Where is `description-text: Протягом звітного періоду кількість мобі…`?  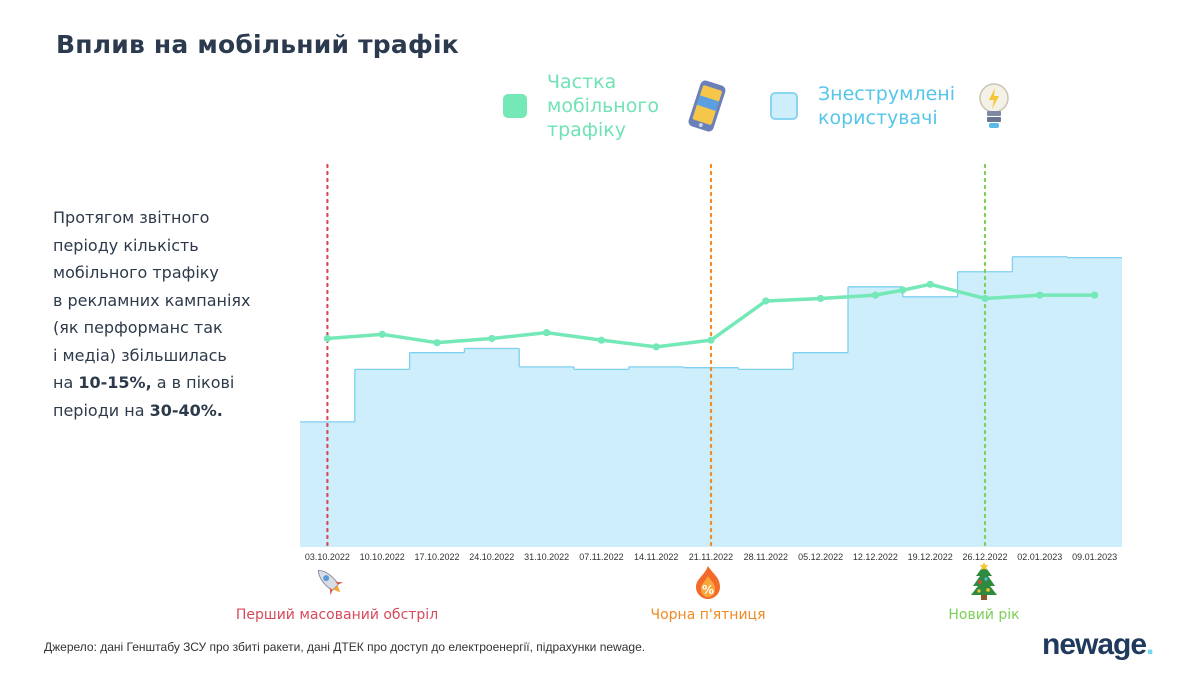
description-text: Протягом звітного періоду кількість мобі… is located at coordinates (168, 314).